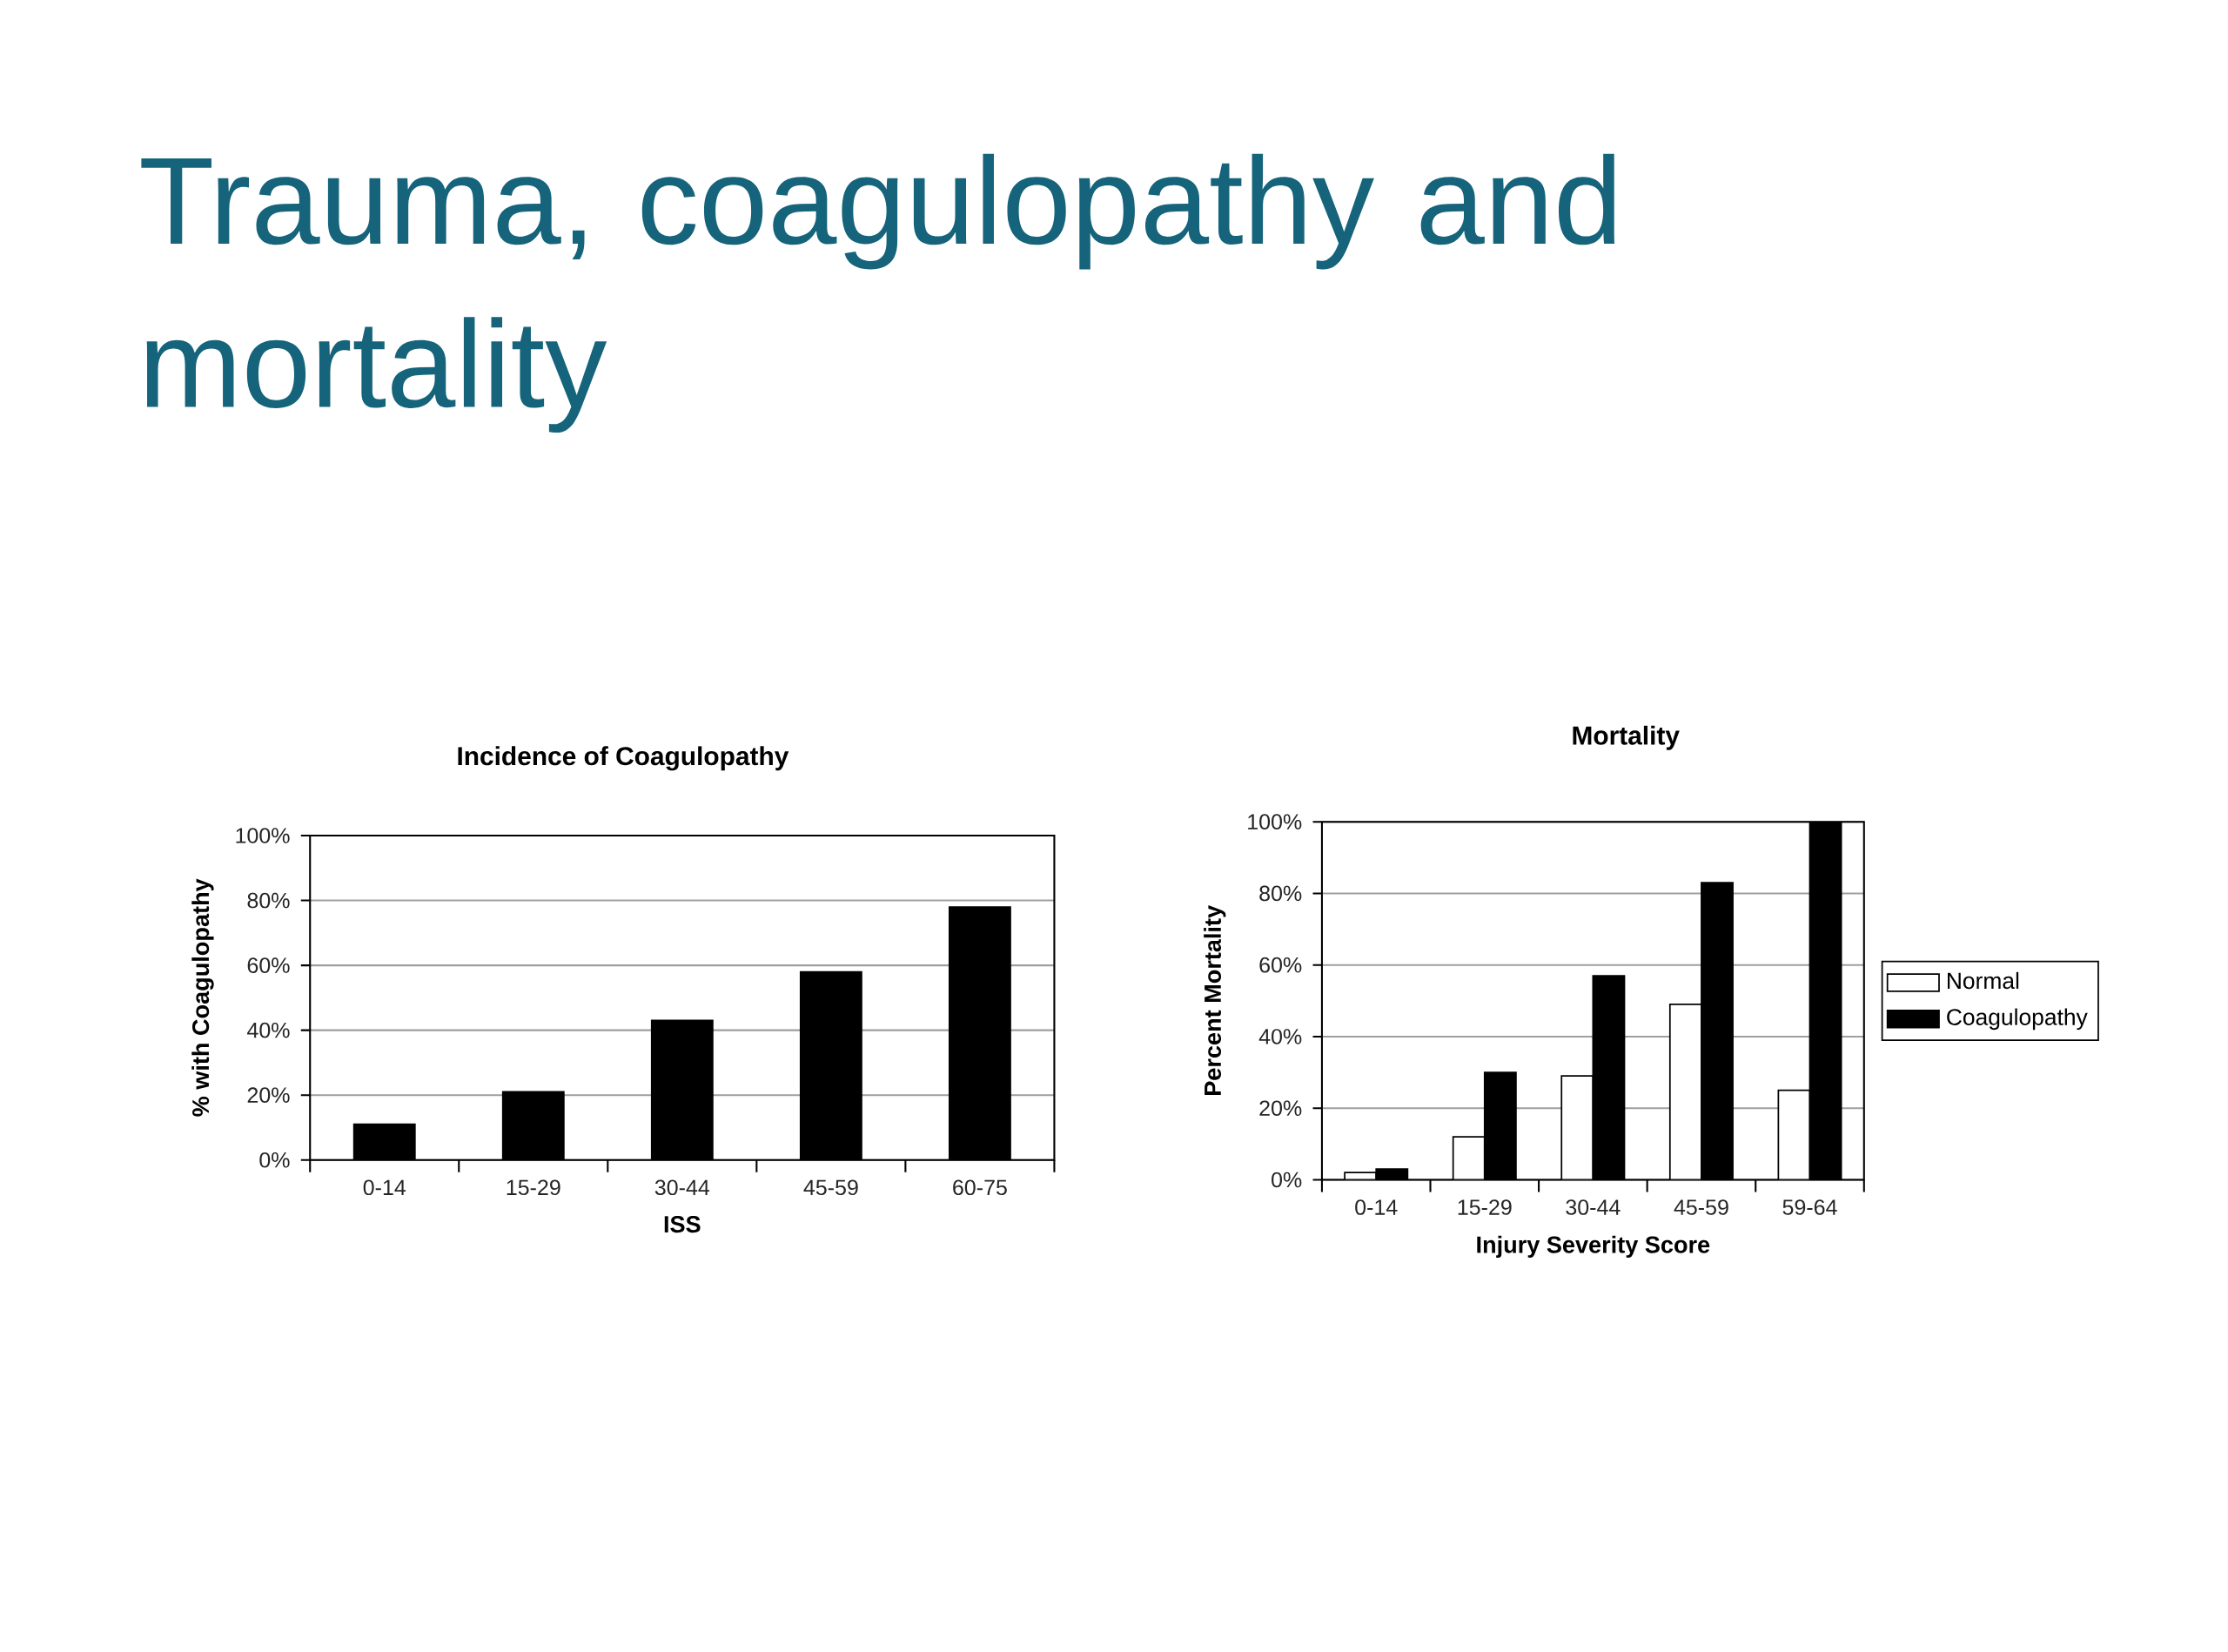 Image resolution: width=2228 pixels, height=1652 pixels. I want to click on x-axis-title: Injury Severity Score, so click(1593, 1247).